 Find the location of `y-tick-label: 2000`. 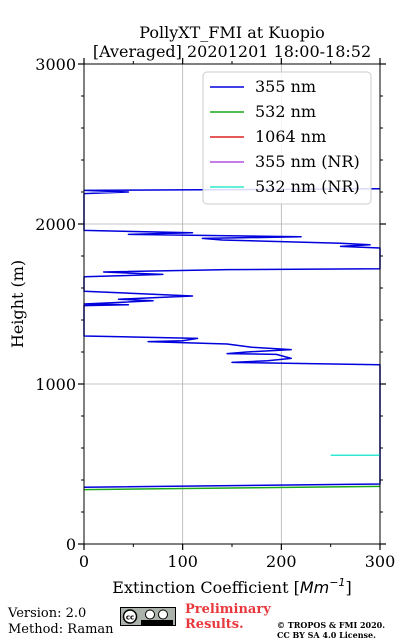

y-tick-label: 2000 is located at coordinates (55, 224).